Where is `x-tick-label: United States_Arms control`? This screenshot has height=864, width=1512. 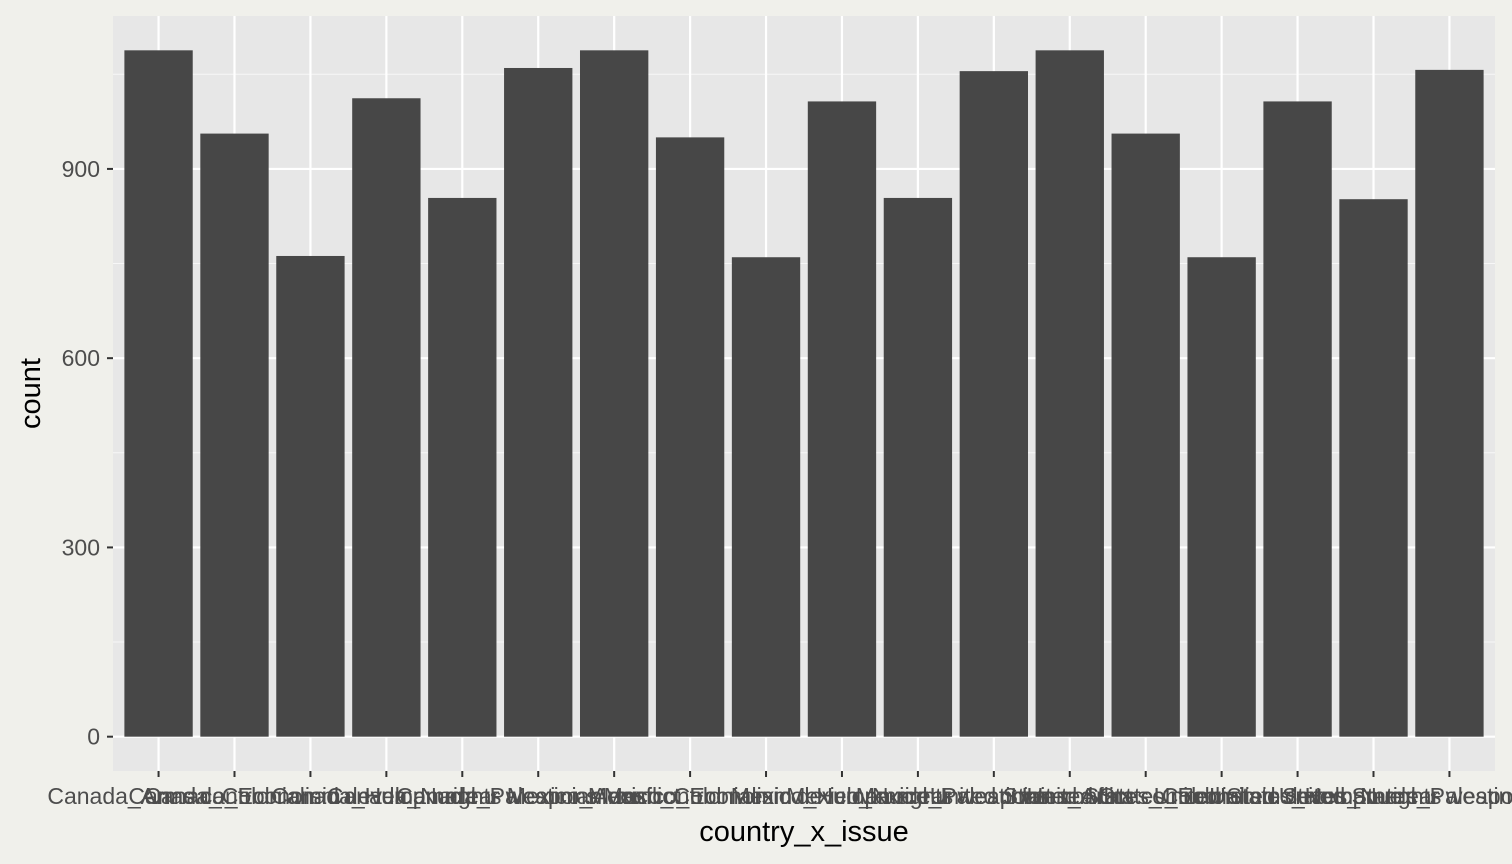 x-tick-label: United States_Arms control is located at coordinates (1070, 796).